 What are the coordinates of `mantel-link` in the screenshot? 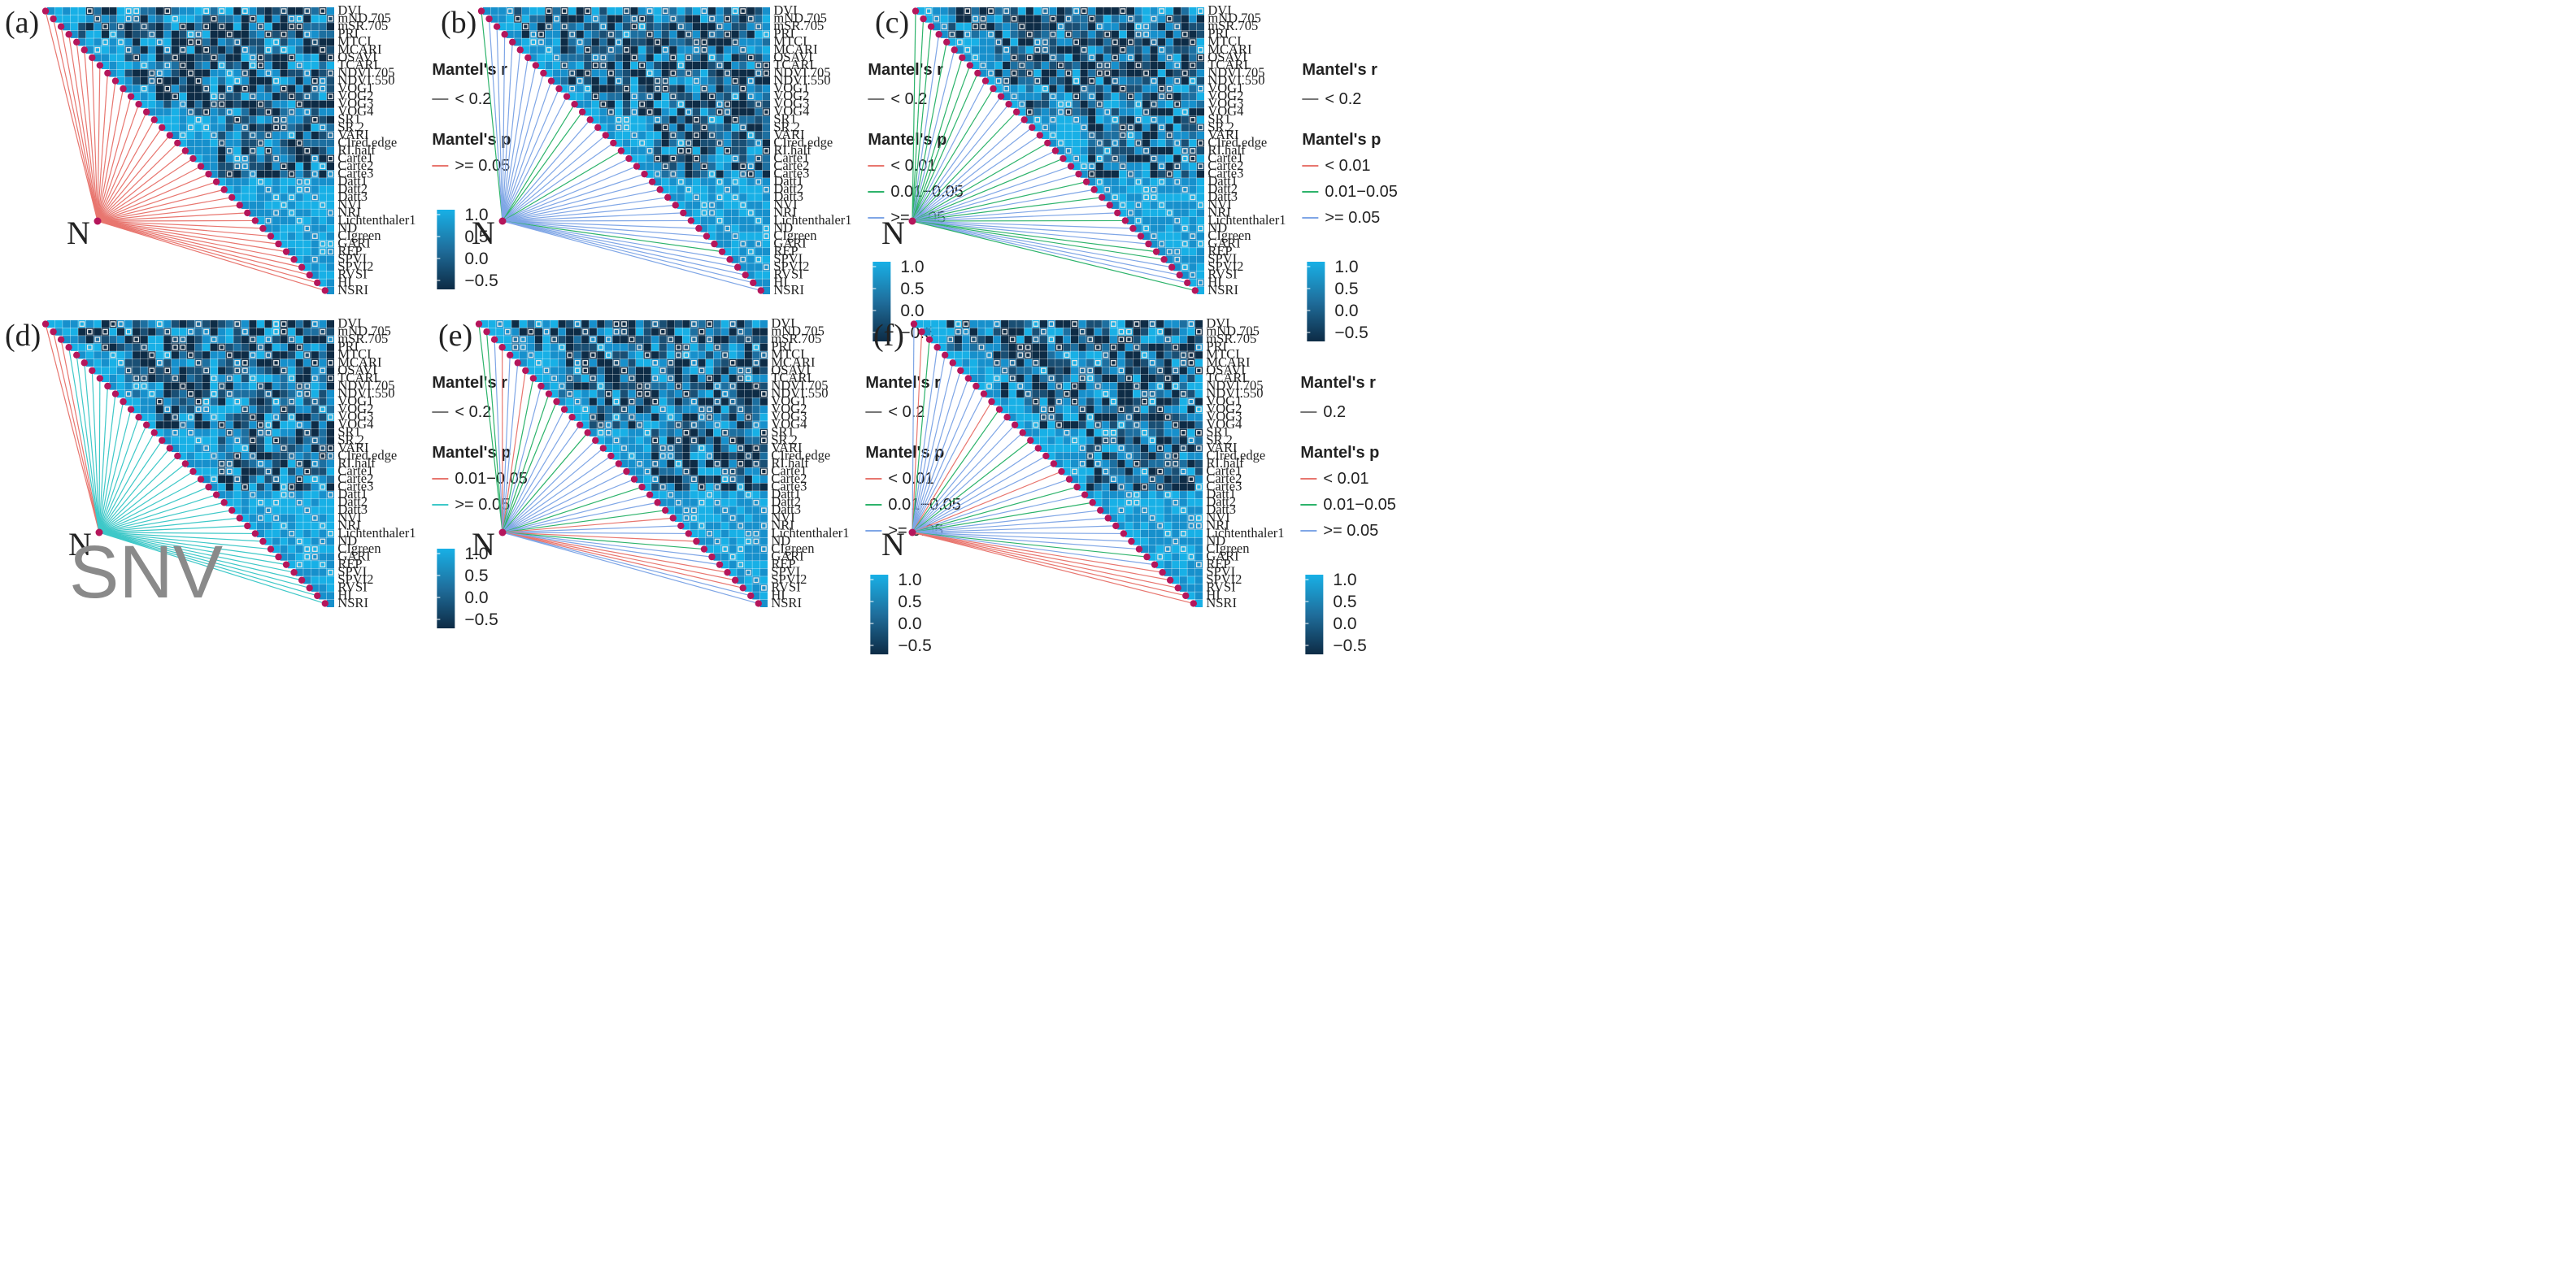 It's located at (977, 178).